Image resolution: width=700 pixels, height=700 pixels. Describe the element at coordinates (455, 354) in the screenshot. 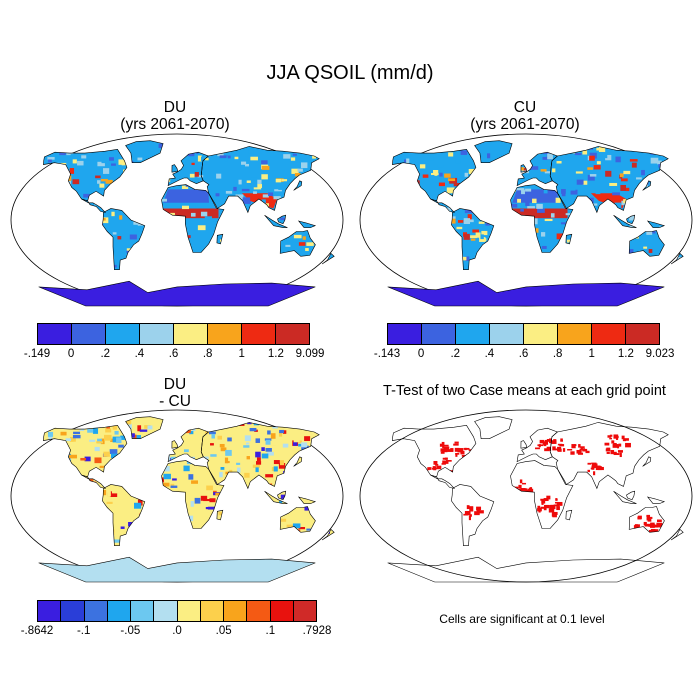

I see `colorbar-tick-label: .2` at that location.